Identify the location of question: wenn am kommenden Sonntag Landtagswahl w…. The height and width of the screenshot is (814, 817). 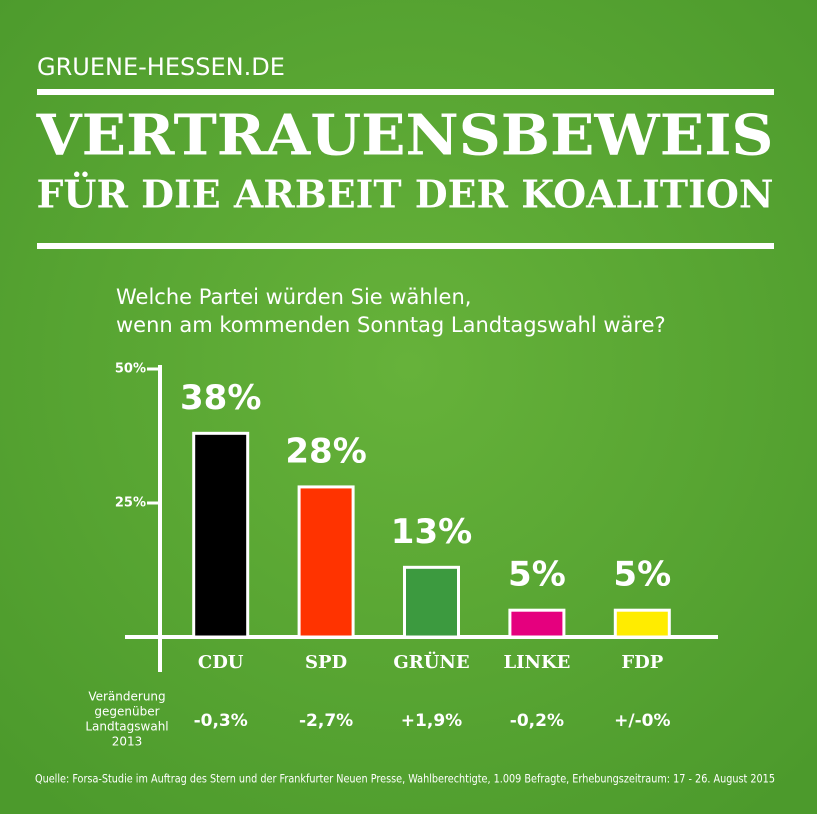
(391, 325).